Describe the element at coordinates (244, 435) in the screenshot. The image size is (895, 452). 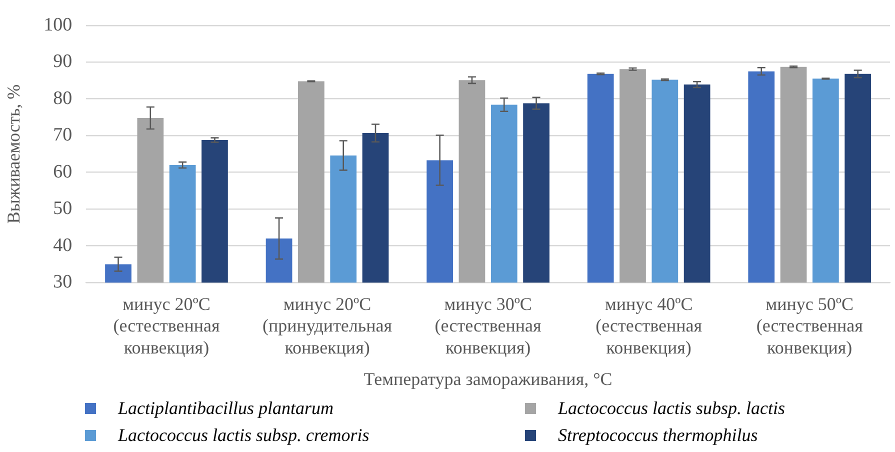
I see `legend-label: Lactococcus lactis subsp. cremoris` at that location.